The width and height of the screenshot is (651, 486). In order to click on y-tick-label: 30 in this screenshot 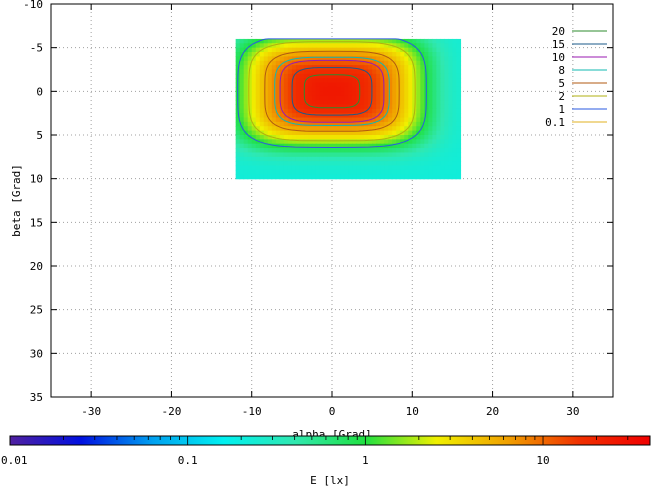, I will do `click(36, 353)`.